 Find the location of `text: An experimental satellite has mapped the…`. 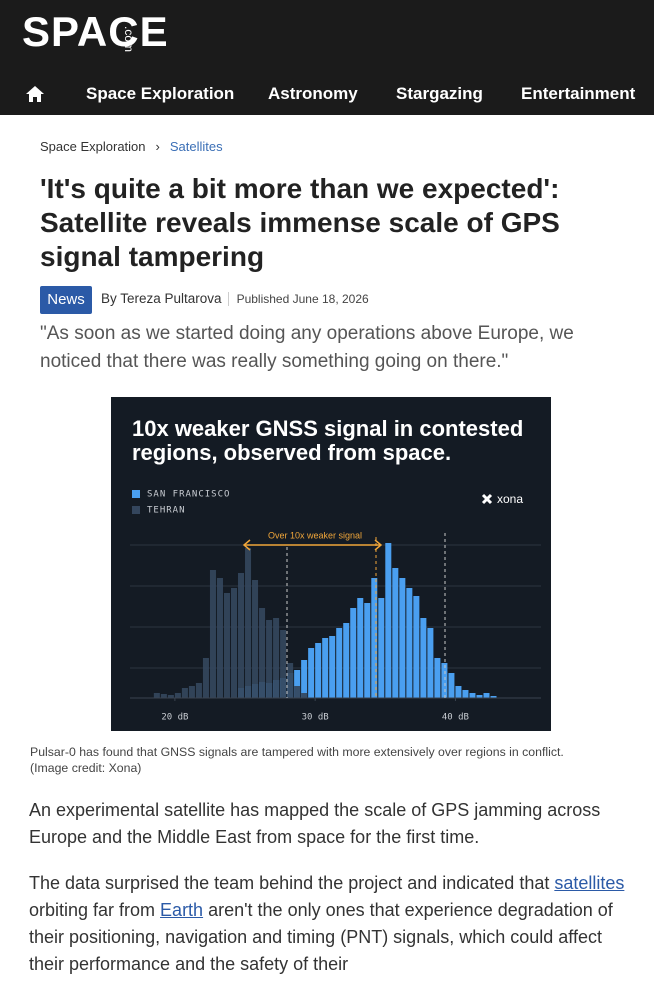

text: An experimental satellite has mapped the… is located at coordinates (315, 823).